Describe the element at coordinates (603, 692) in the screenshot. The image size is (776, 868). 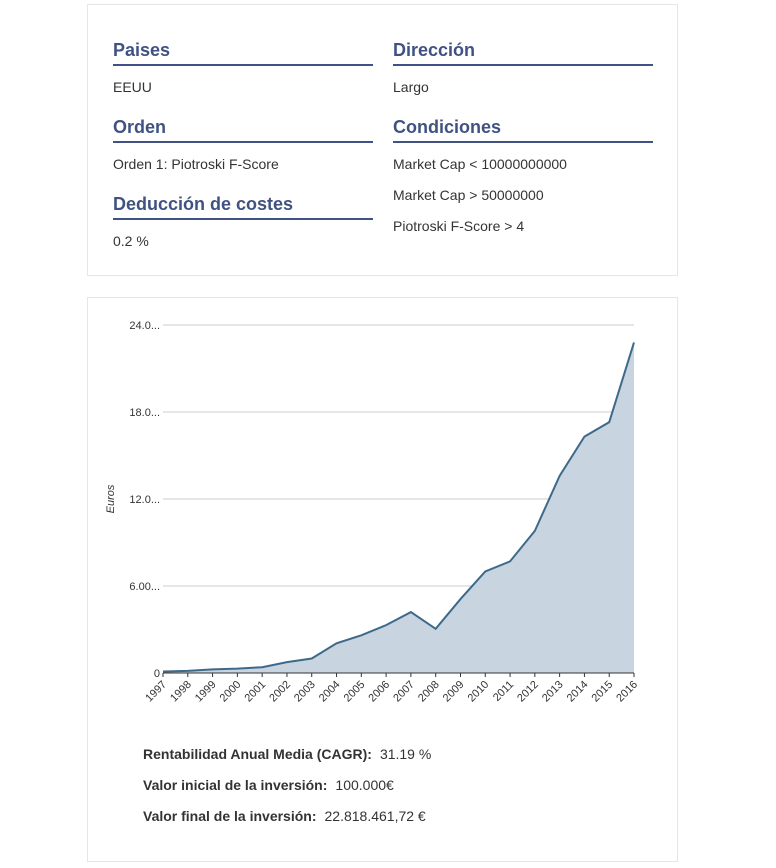
I see `x-tick-label: 2015` at that location.